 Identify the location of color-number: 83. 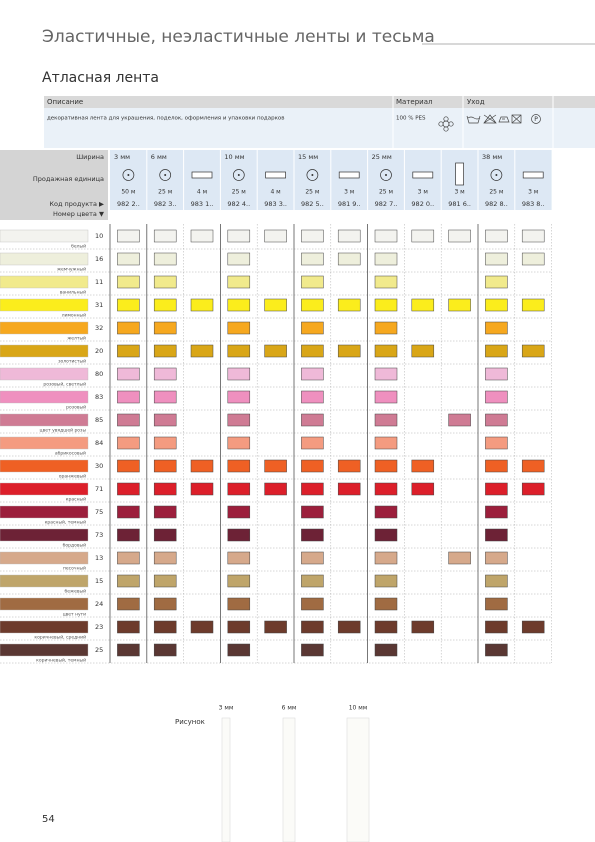
(99, 397).